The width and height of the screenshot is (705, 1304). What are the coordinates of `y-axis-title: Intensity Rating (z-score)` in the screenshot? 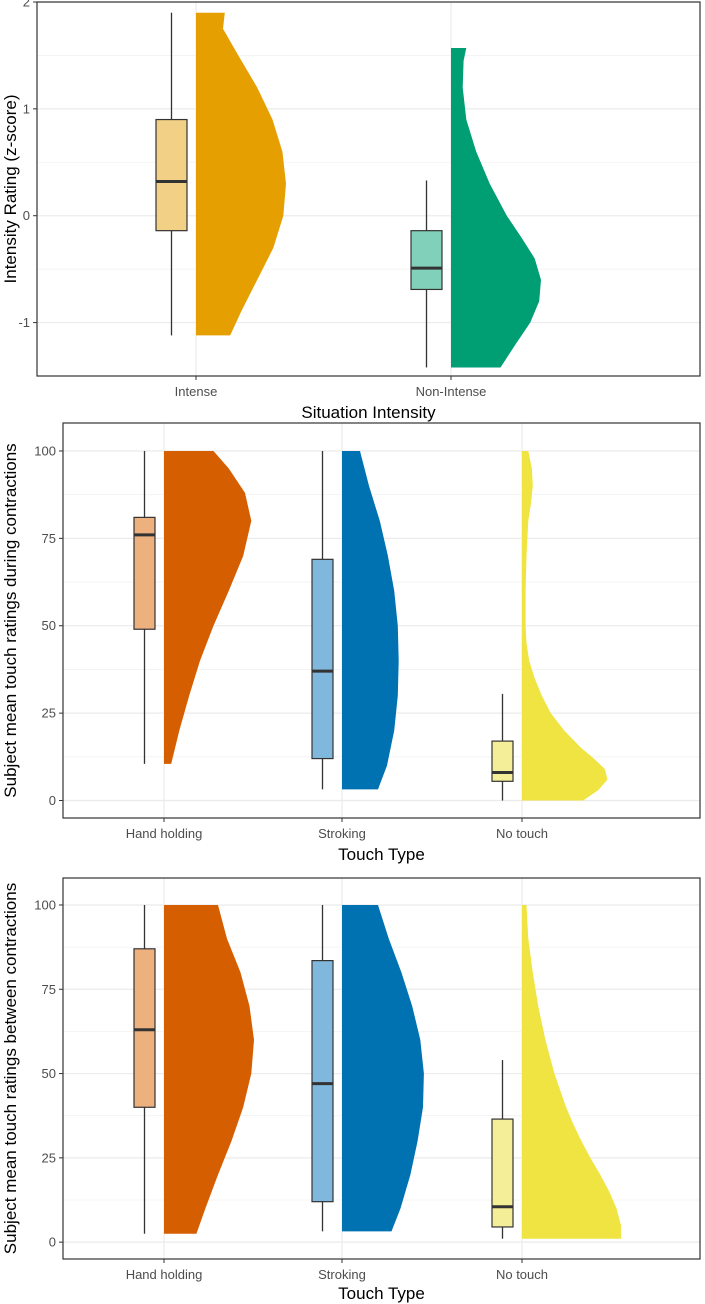 It's located at (10, 189).